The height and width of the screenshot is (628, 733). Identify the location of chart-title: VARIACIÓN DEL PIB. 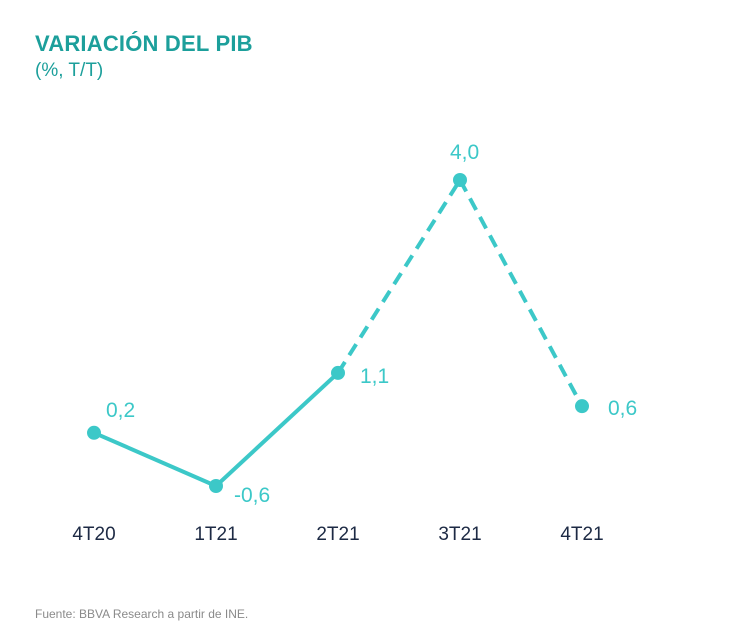
(144, 43).